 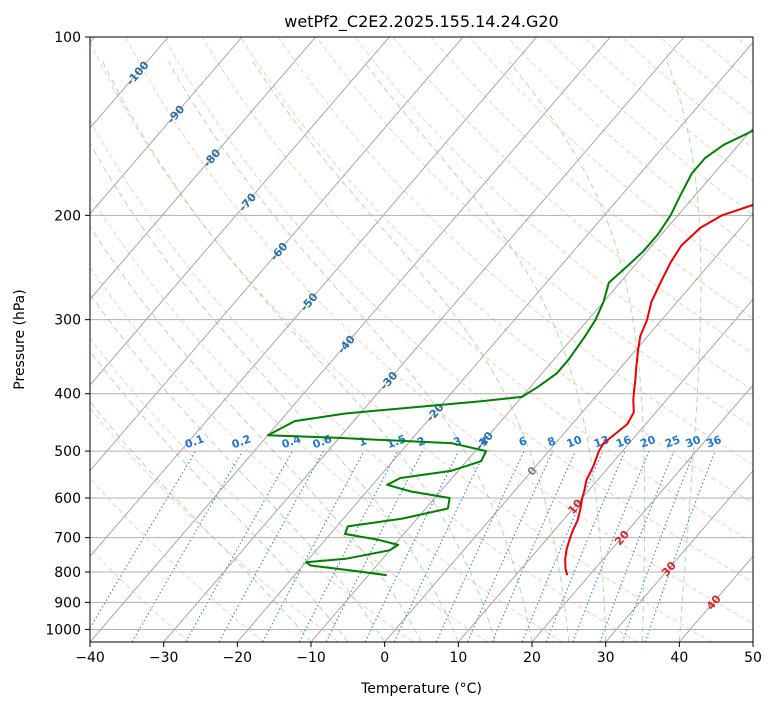 What do you see at coordinates (67, 603) in the screenshot?
I see `y-tick-label: 900` at bounding box center [67, 603].